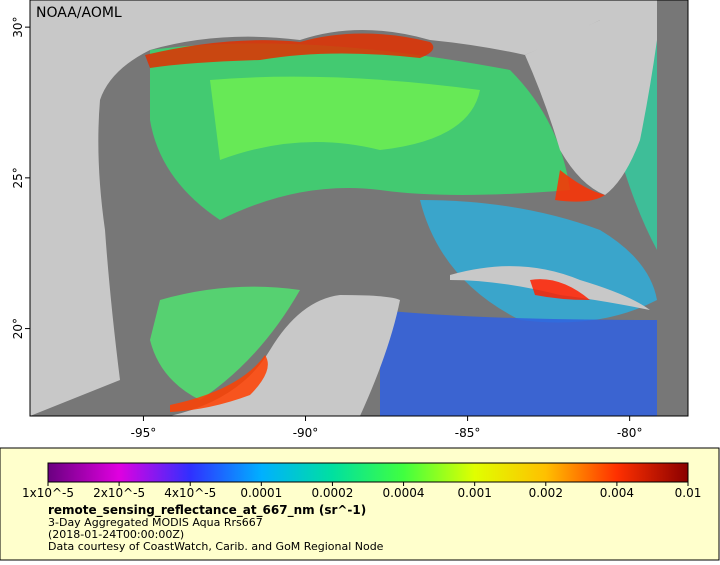 The height and width of the screenshot is (565, 720). Describe the element at coordinates (18, 328) in the screenshot. I see `y-tick-label: 20°` at that location.